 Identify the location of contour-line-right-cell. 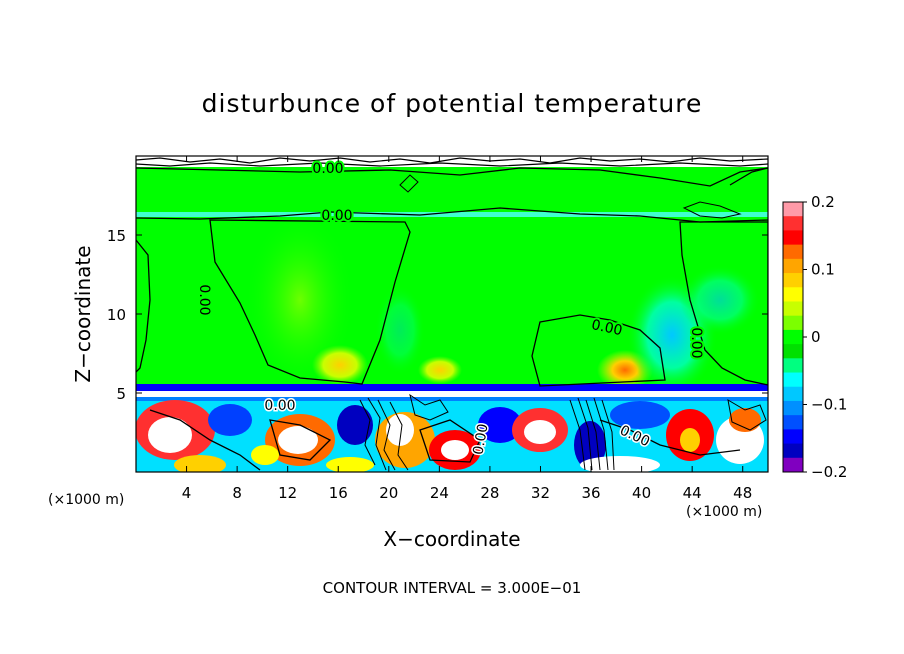
(723, 303).